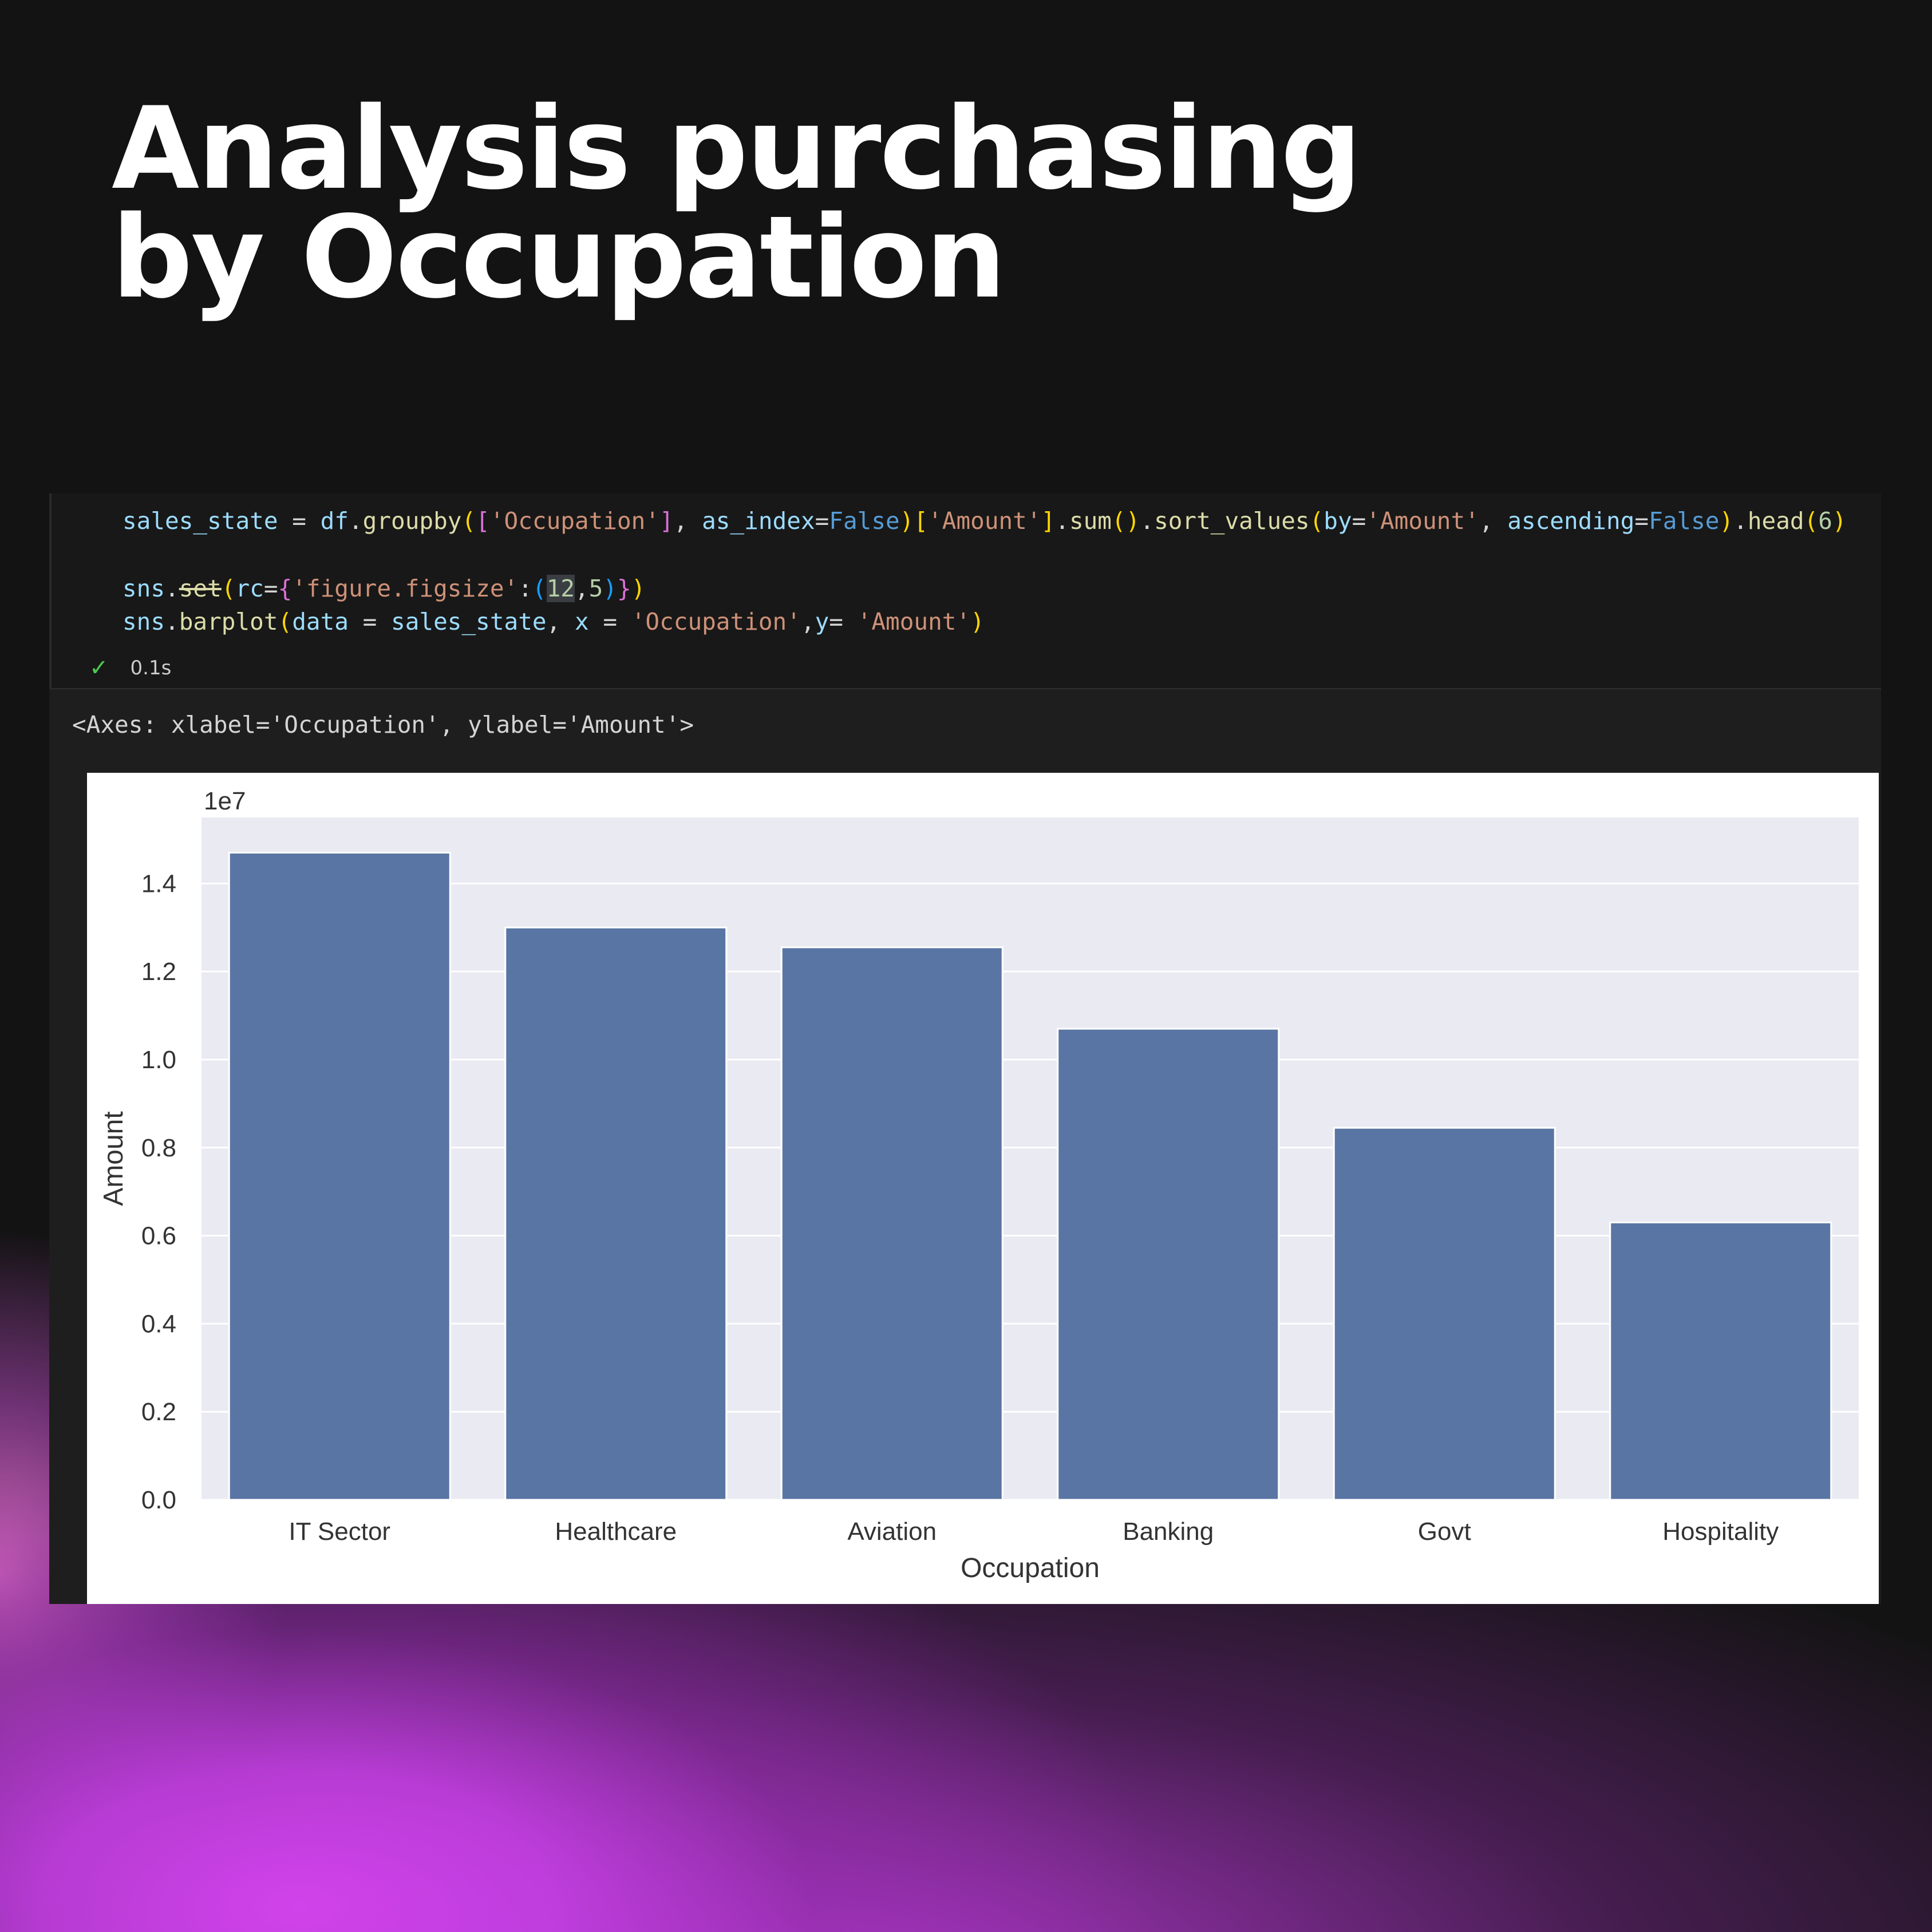 This screenshot has width=1932, height=1932. I want to click on x-tick-label: Govt, so click(1444, 1532).